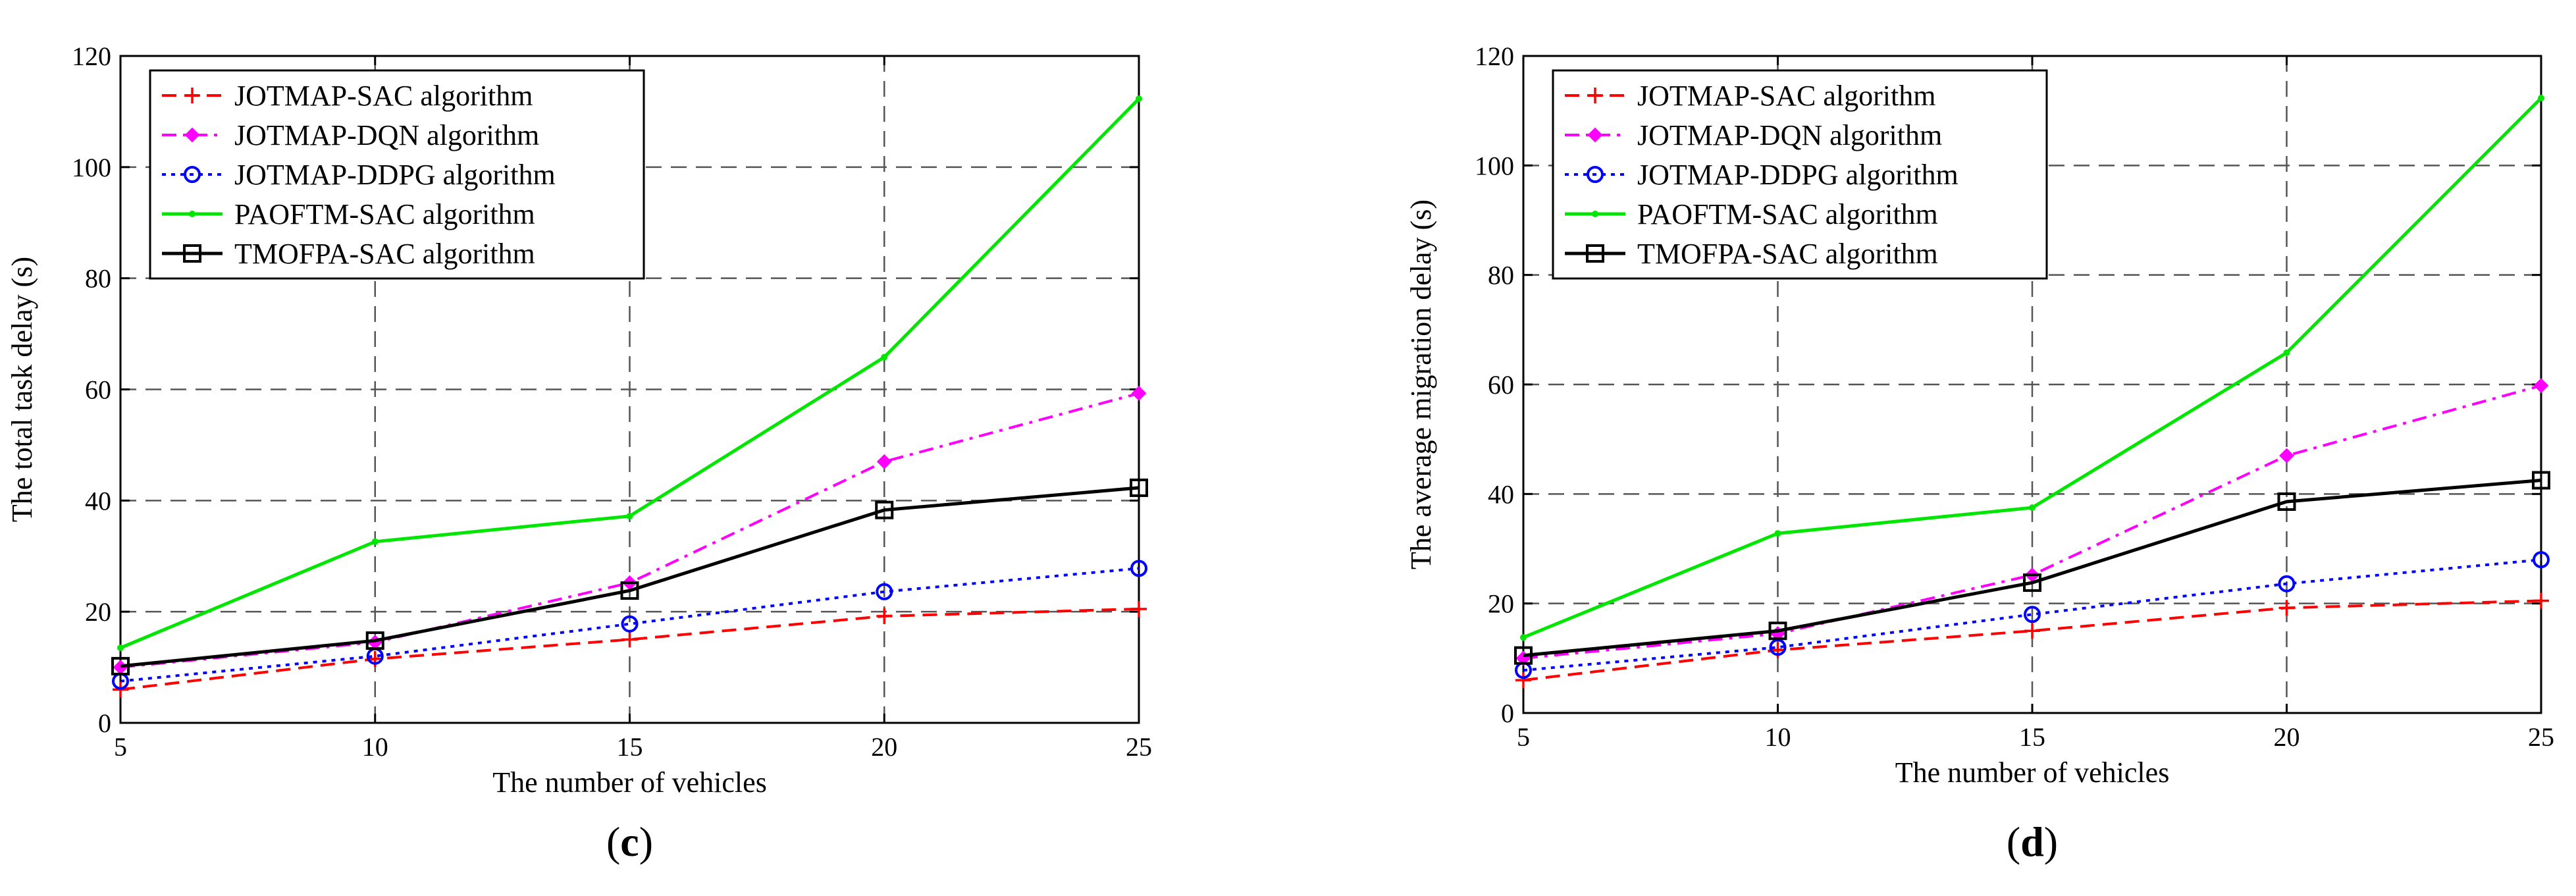 The image size is (2576, 896). I want to click on series-jotmap-sac-algorithm, so click(2032, 641).